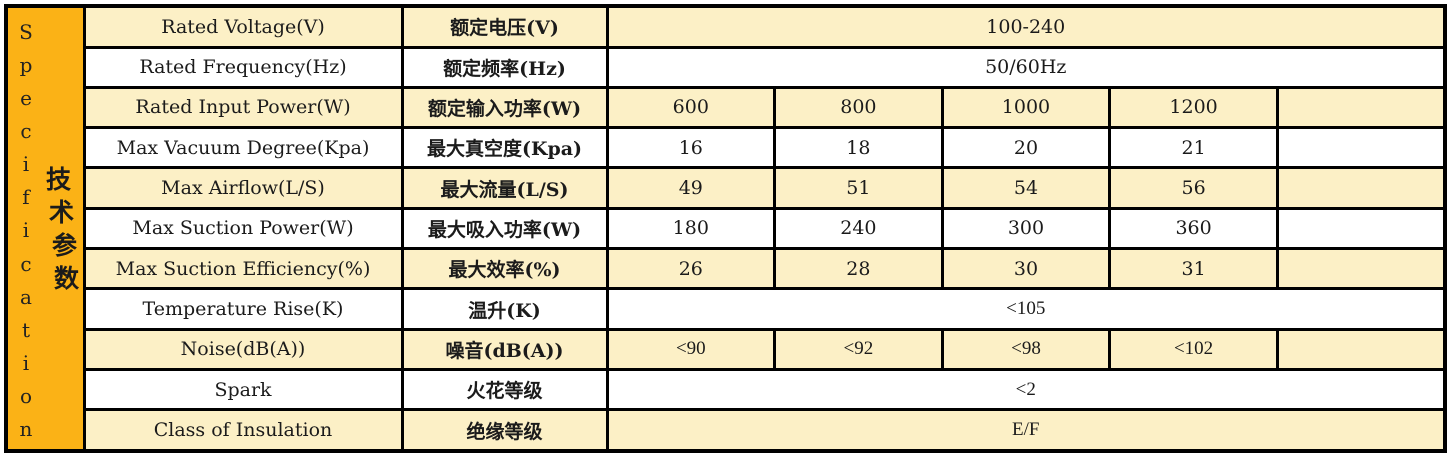  What do you see at coordinates (858, 107) in the screenshot?
I see `value-cell: 800` at bounding box center [858, 107].